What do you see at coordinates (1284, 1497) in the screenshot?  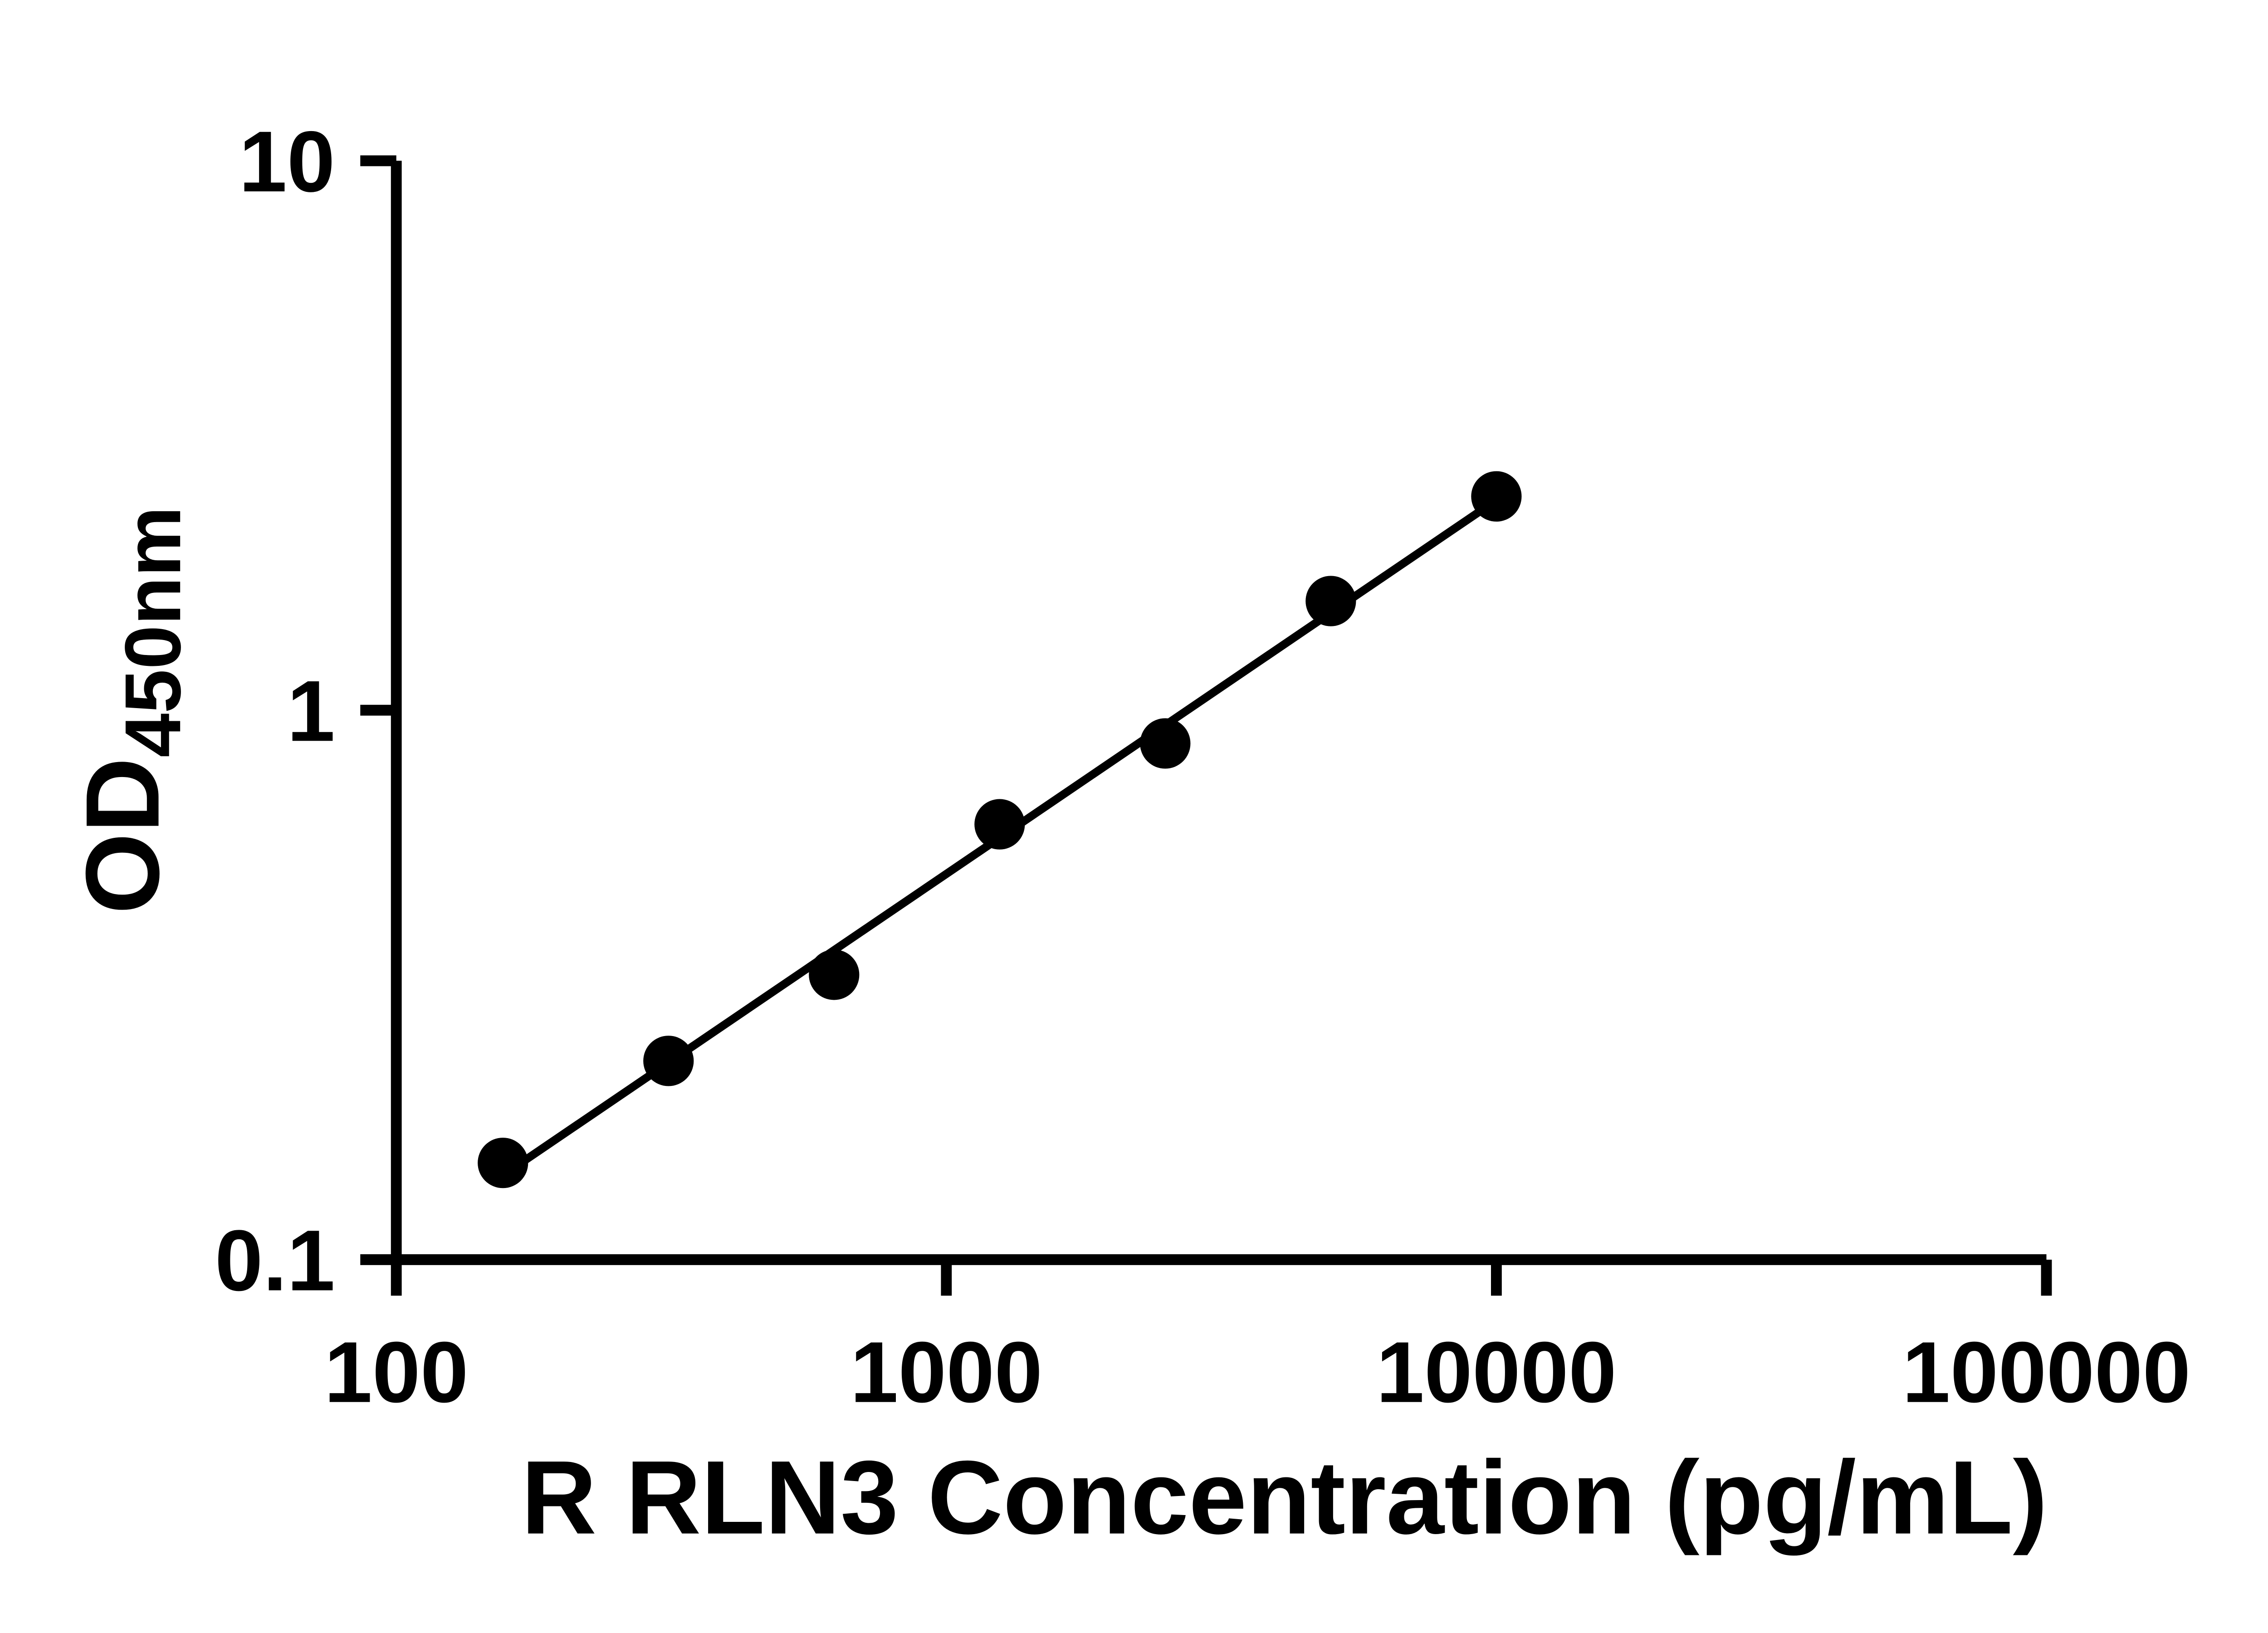 I see `x-axis-title: R RLN3 Concentration (pg/mL)` at bounding box center [1284, 1497].